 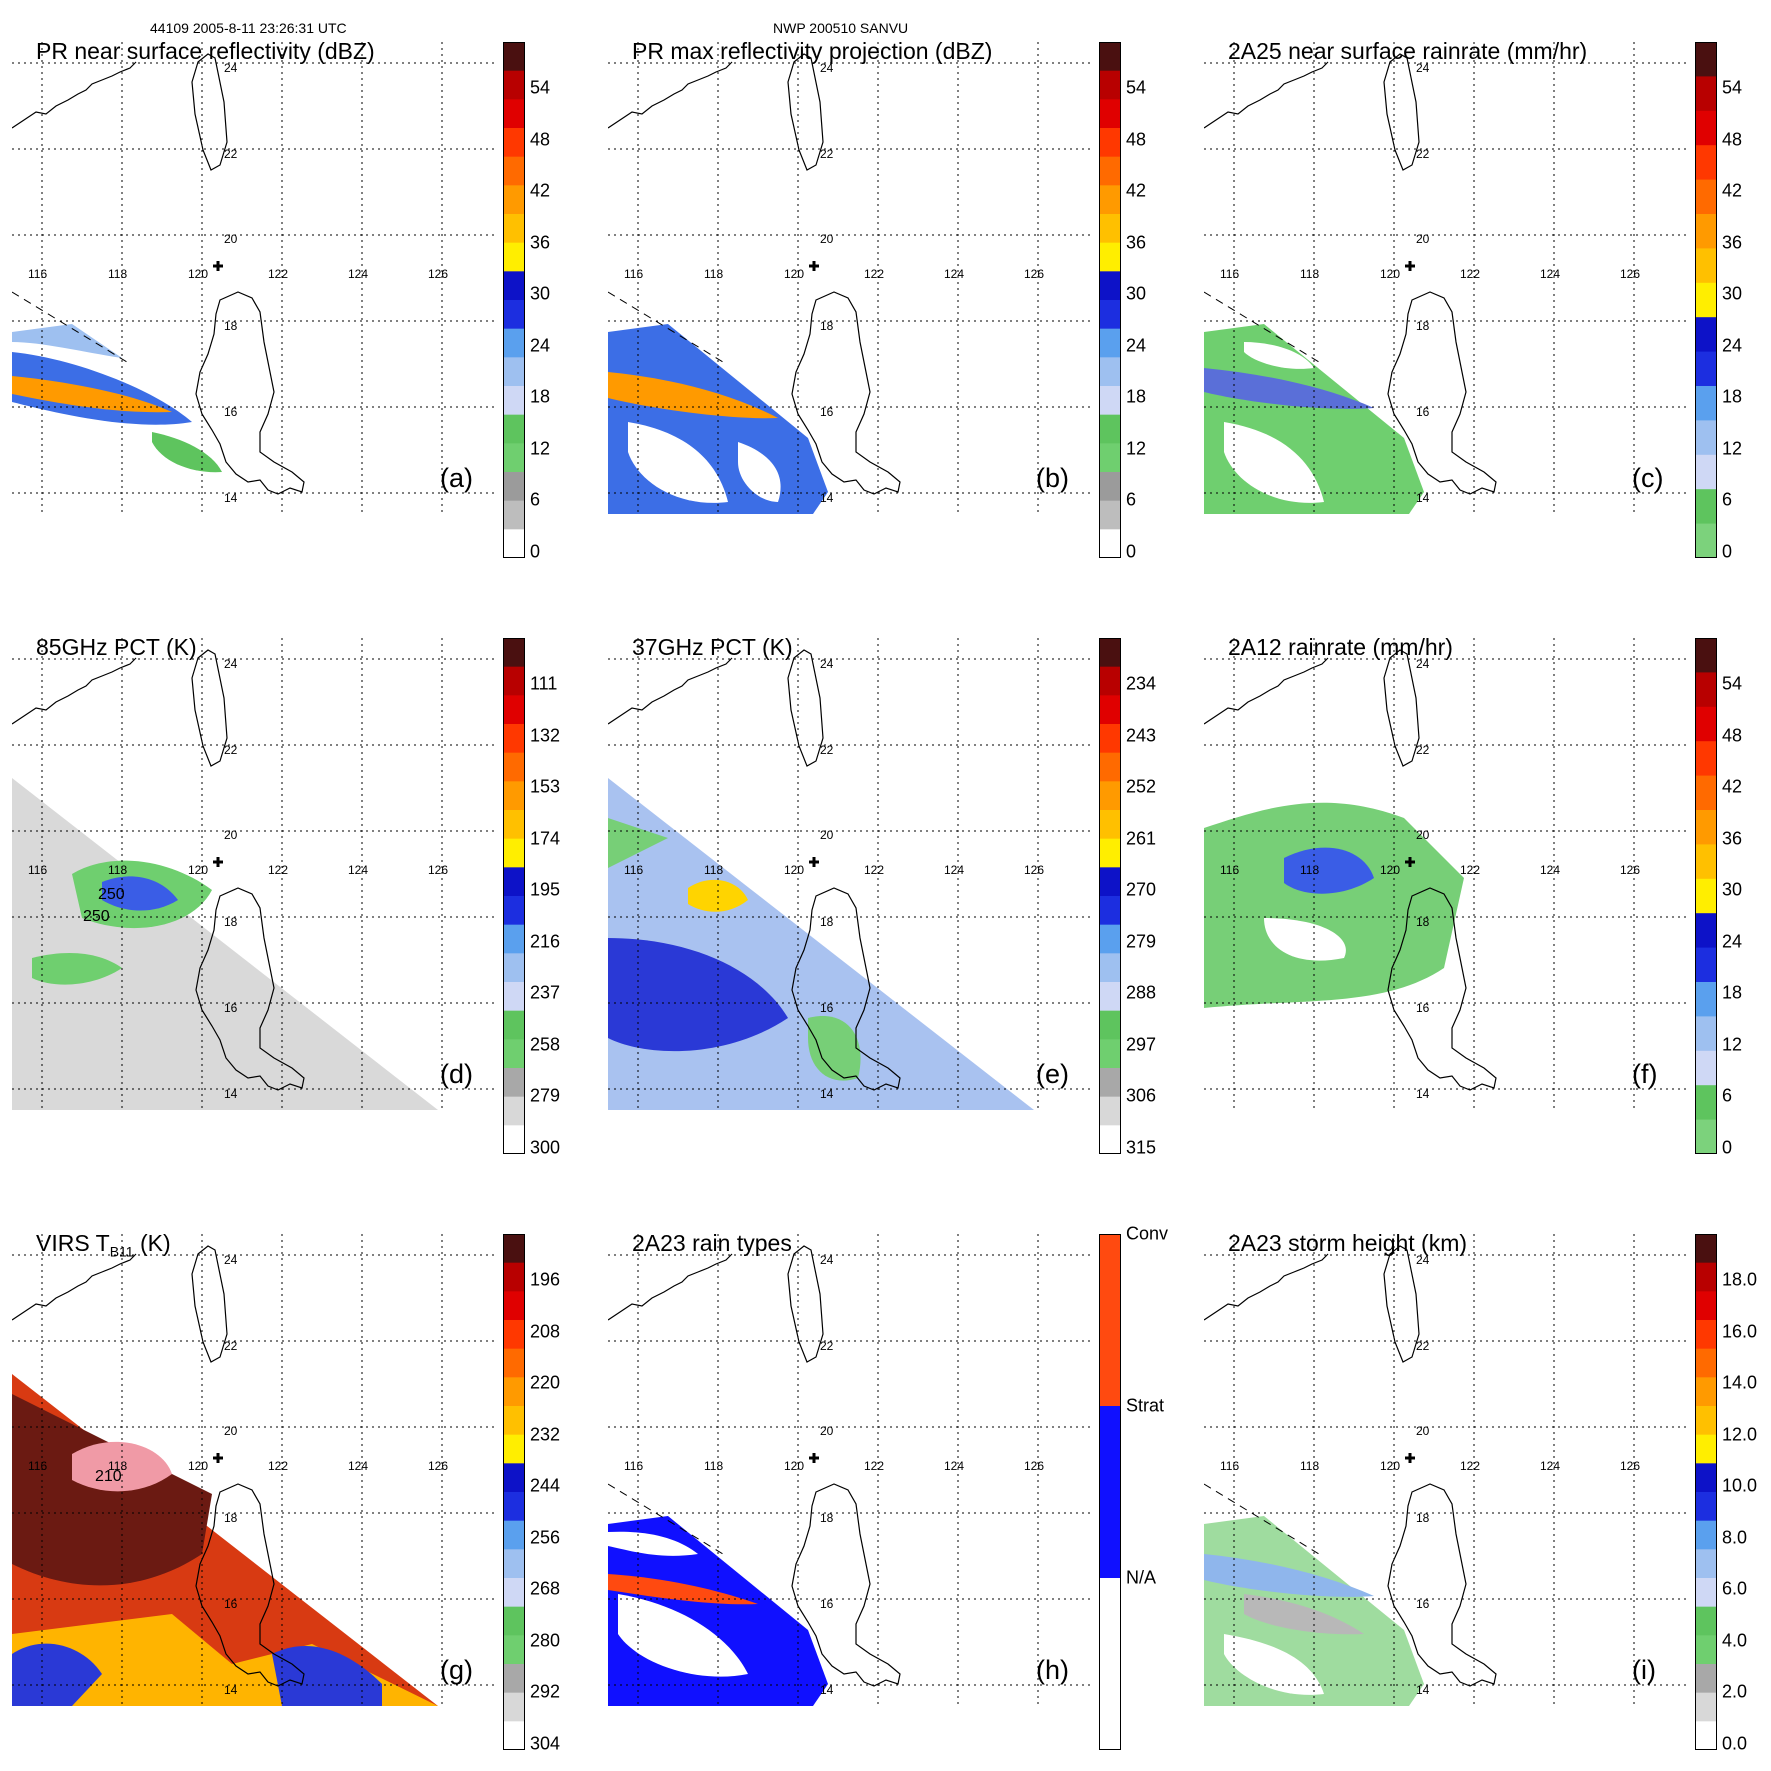 What do you see at coordinates (103, 1245) in the screenshot?
I see `panel-title: VIRS TB11 (K)` at bounding box center [103, 1245].